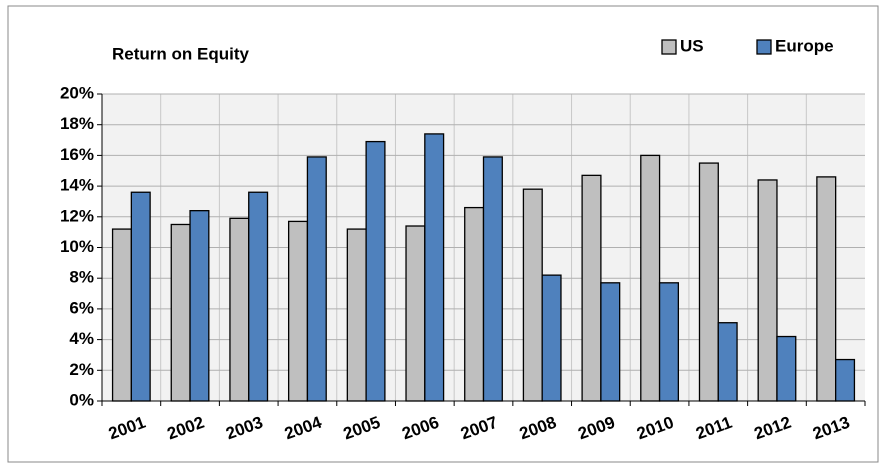 This screenshot has height=472, width=888. Describe the element at coordinates (77, 92) in the screenshot. I see `y-tick-label: 20%` at that location.